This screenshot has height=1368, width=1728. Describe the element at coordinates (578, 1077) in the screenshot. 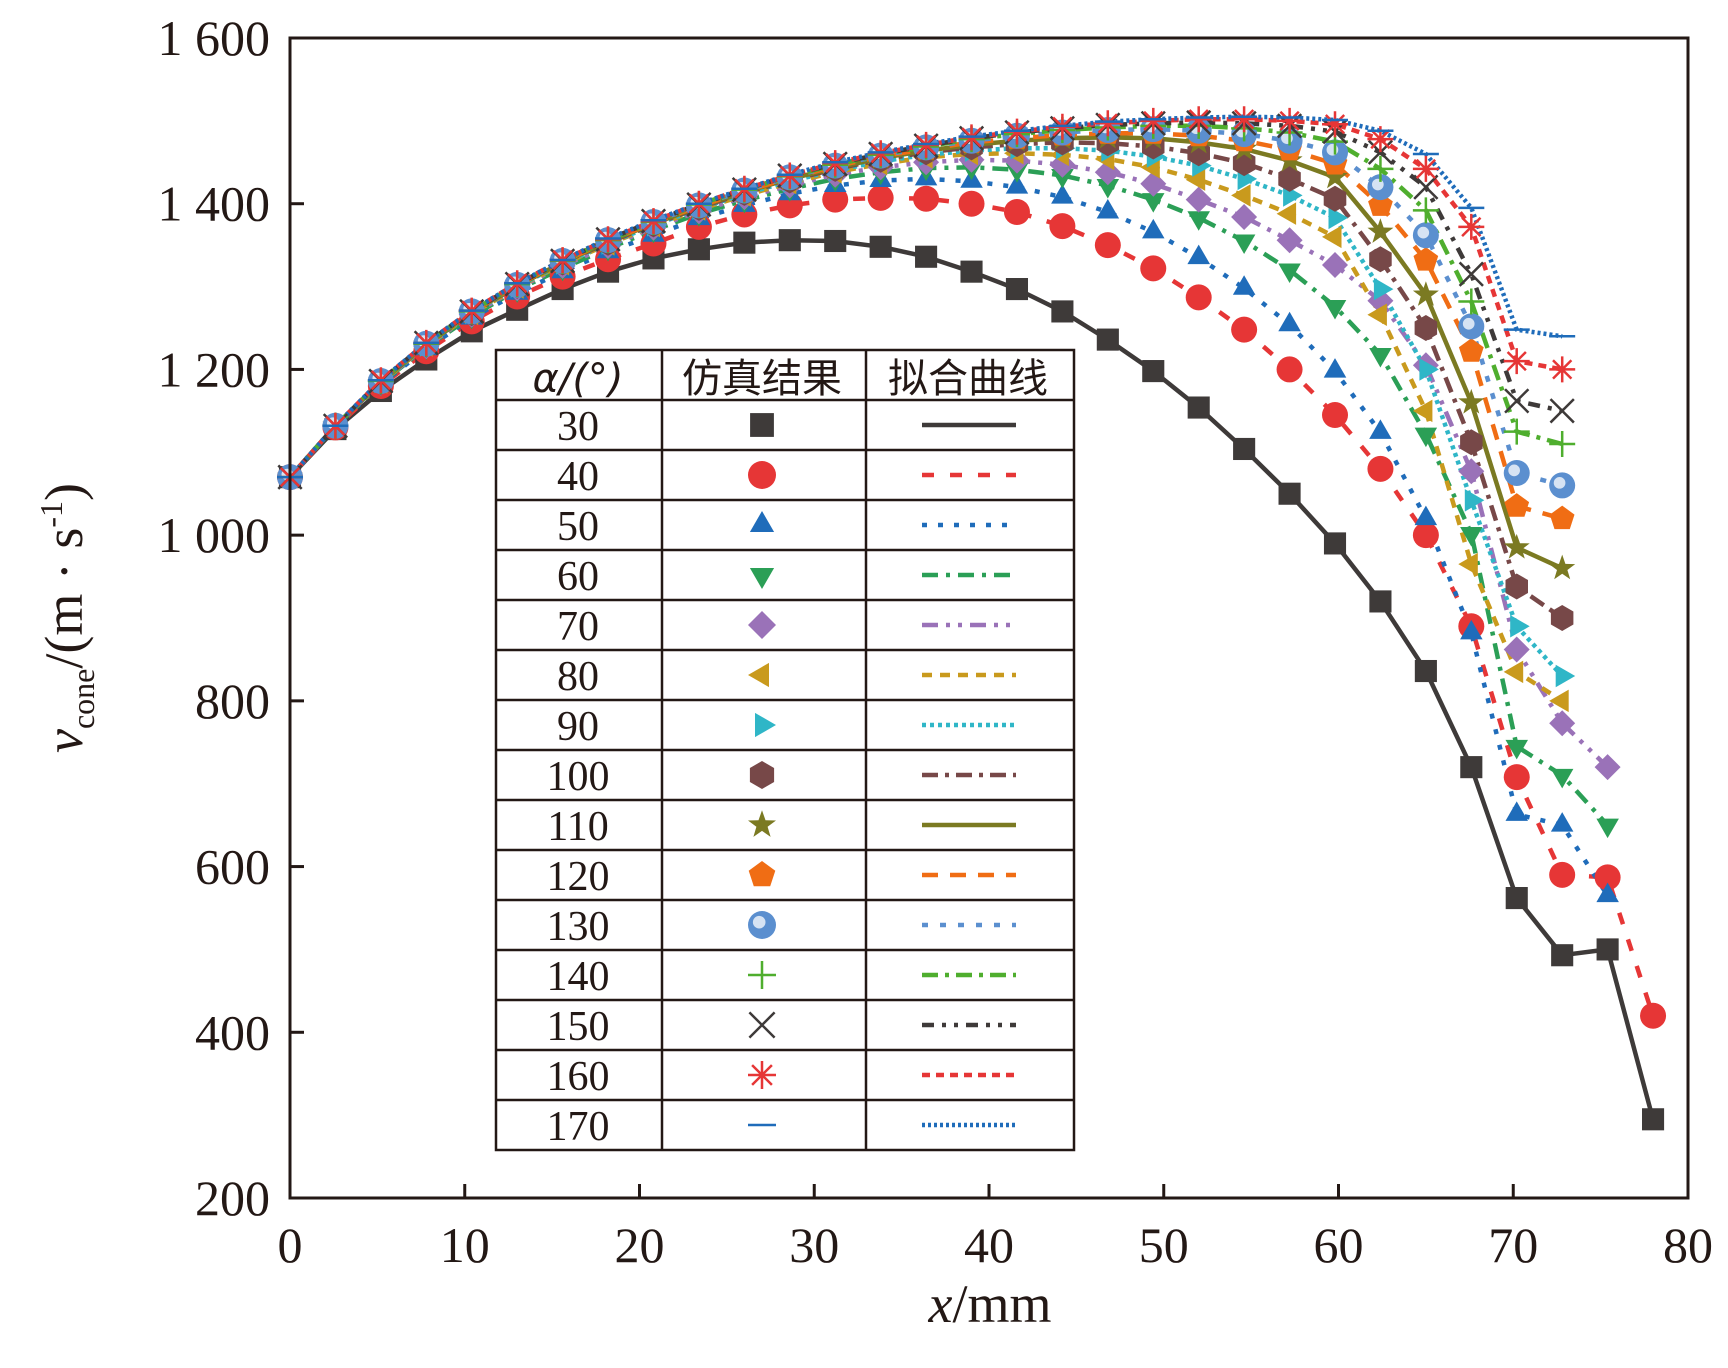

I see `legend-angle-160: 160` at that location.